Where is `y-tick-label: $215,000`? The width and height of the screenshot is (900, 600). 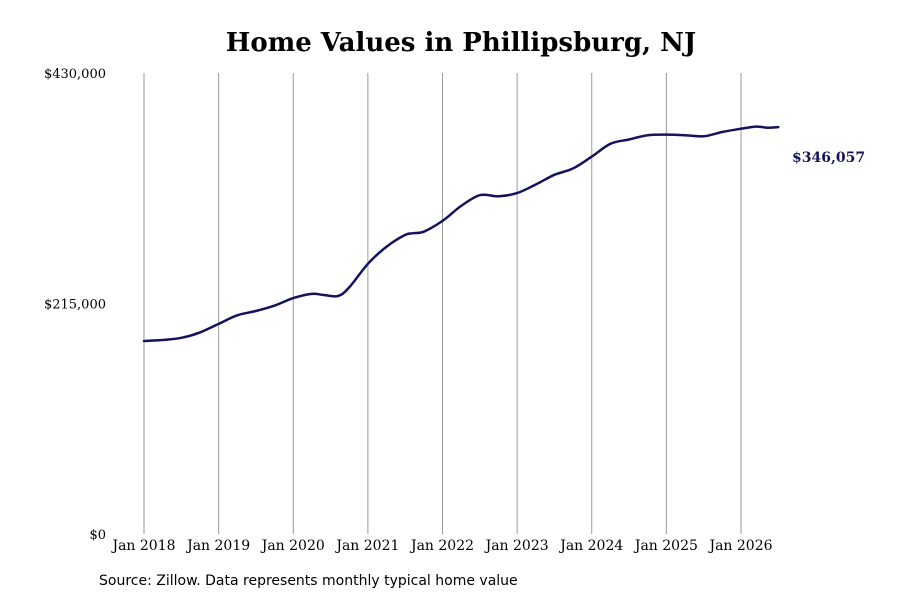
y-tick-label: $215,000 is located at coordinates (75, 305).